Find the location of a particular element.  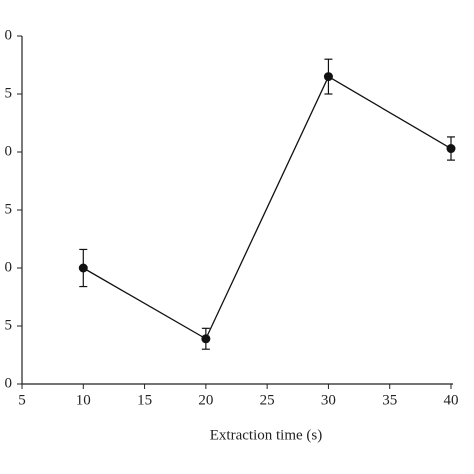

x-tick-label: 20 is located at coordinates (205, 400).